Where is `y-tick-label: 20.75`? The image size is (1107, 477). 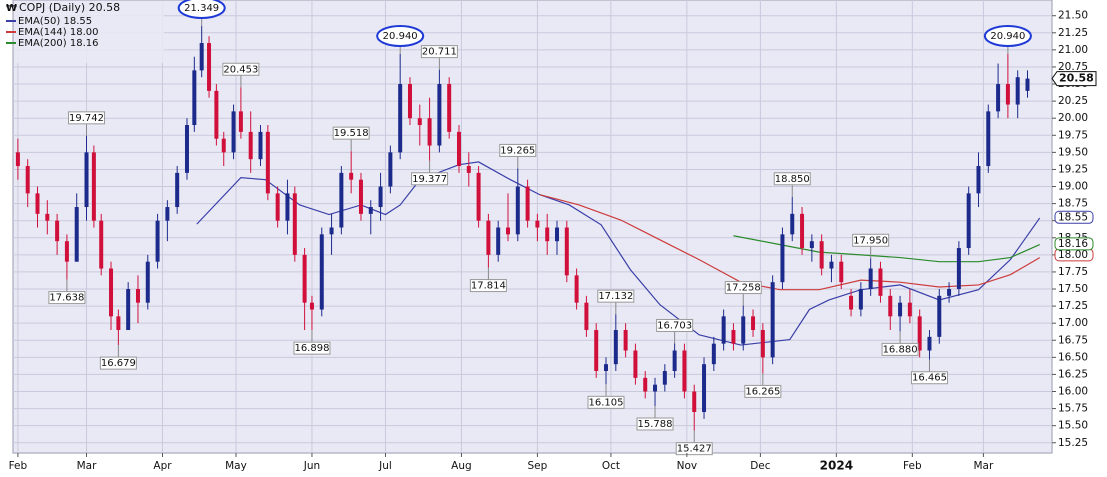
y-tick-label: 20.75 is located at coordinates (1073, 67).